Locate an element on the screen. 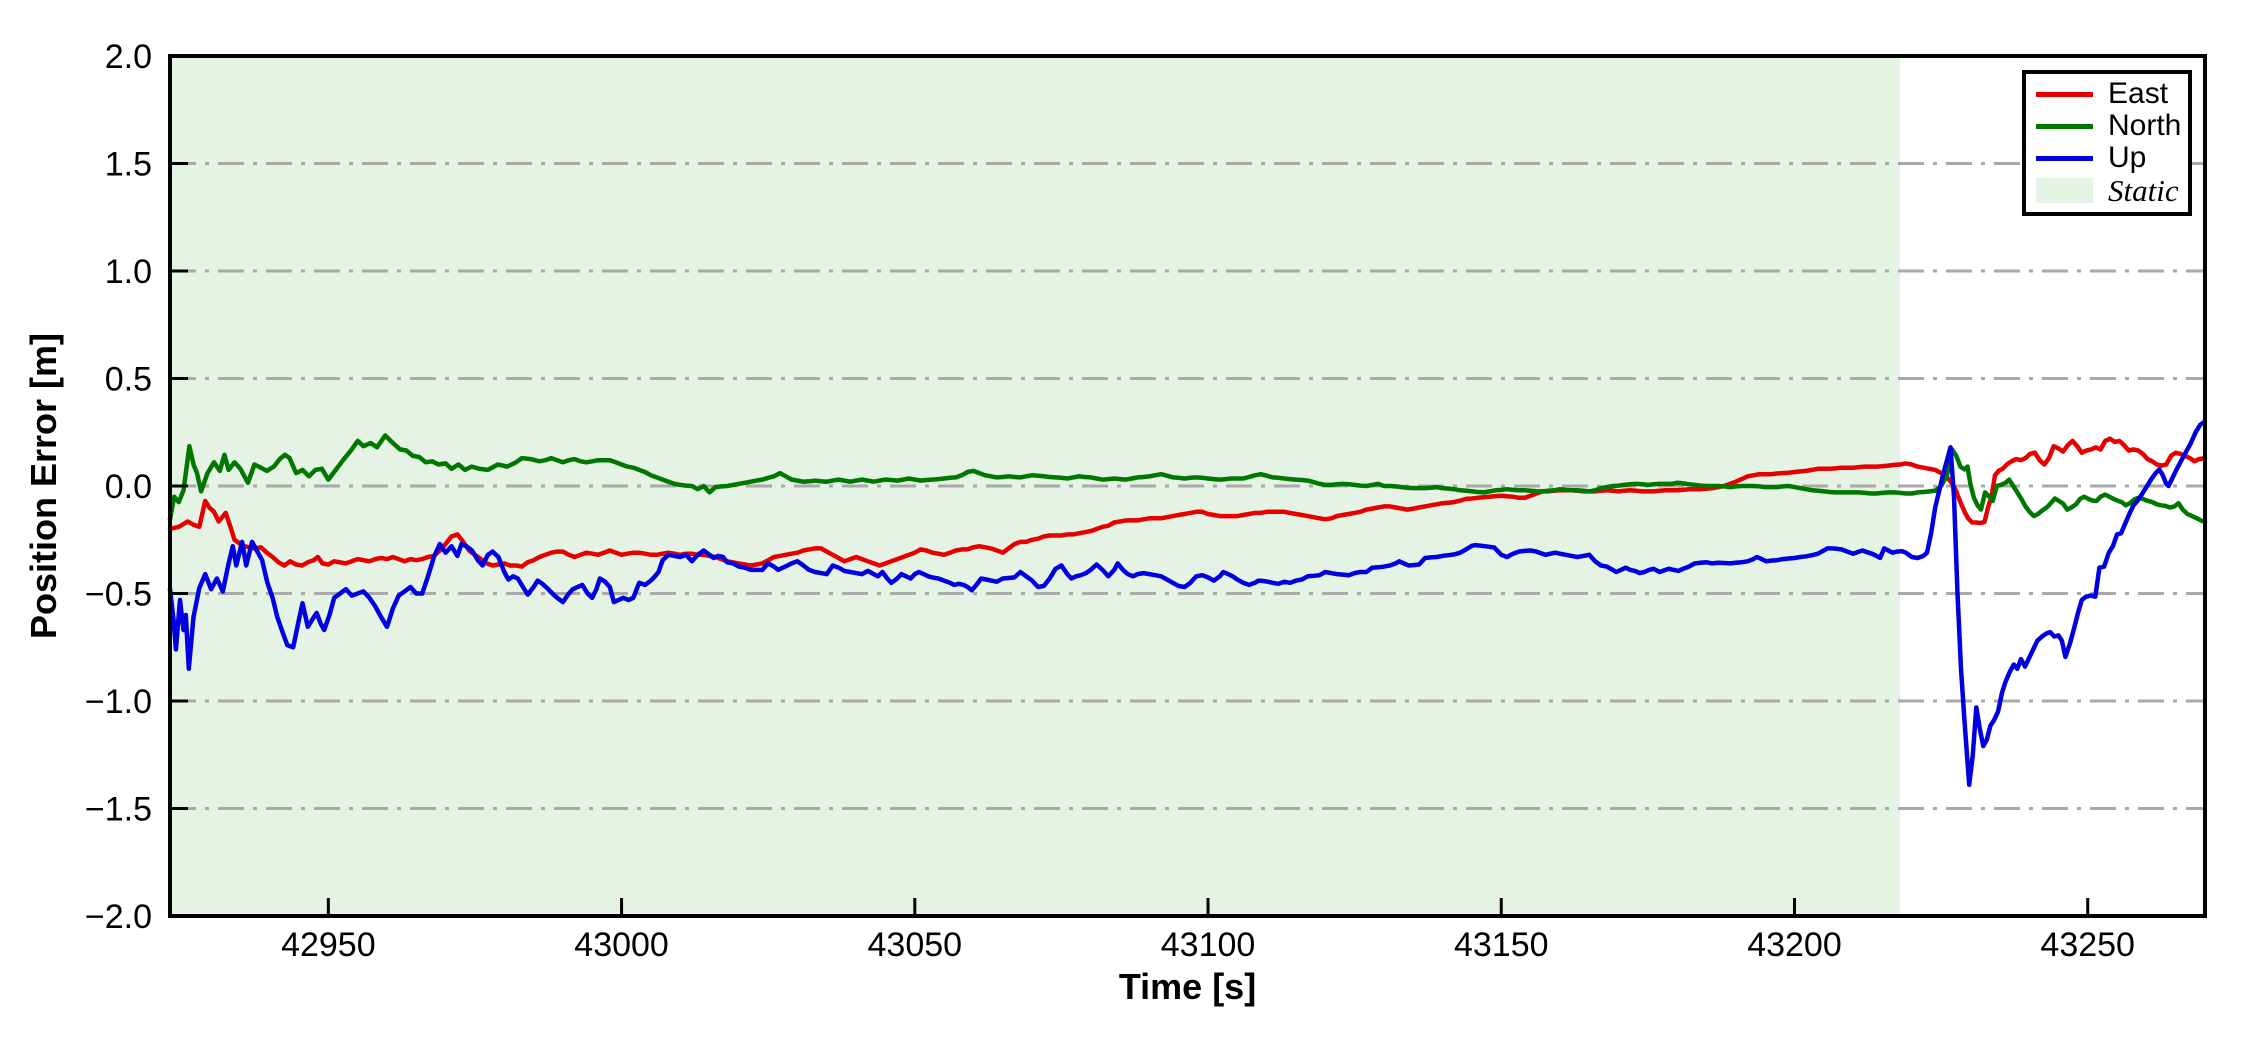  y-tick-label: 2.0 is located at coordinates (128, 57).